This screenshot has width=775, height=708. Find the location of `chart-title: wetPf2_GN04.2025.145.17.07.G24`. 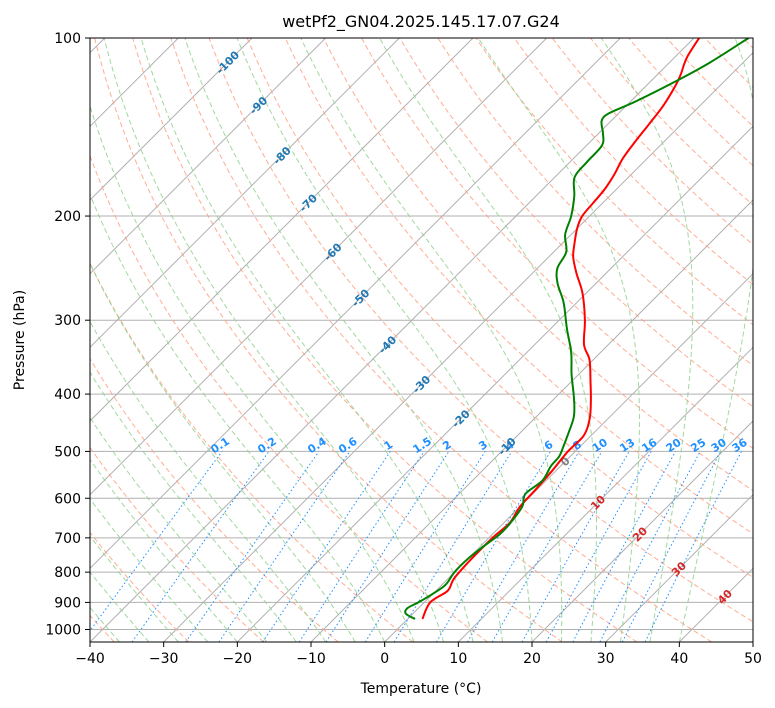

chart-title: wetPf2_GN04.2025.145.17.07.G24 is located at coordinates (421, 22).